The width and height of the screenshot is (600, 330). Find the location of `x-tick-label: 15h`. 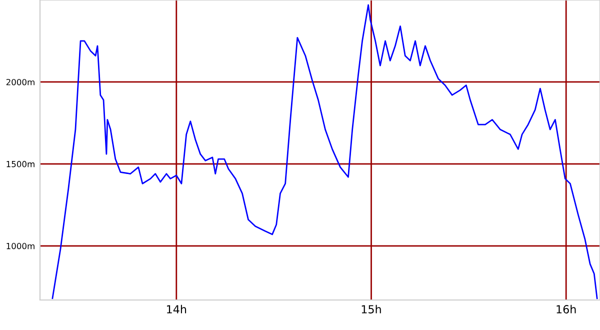

x-tick-label: 15h is located at coordinates (371, 309).